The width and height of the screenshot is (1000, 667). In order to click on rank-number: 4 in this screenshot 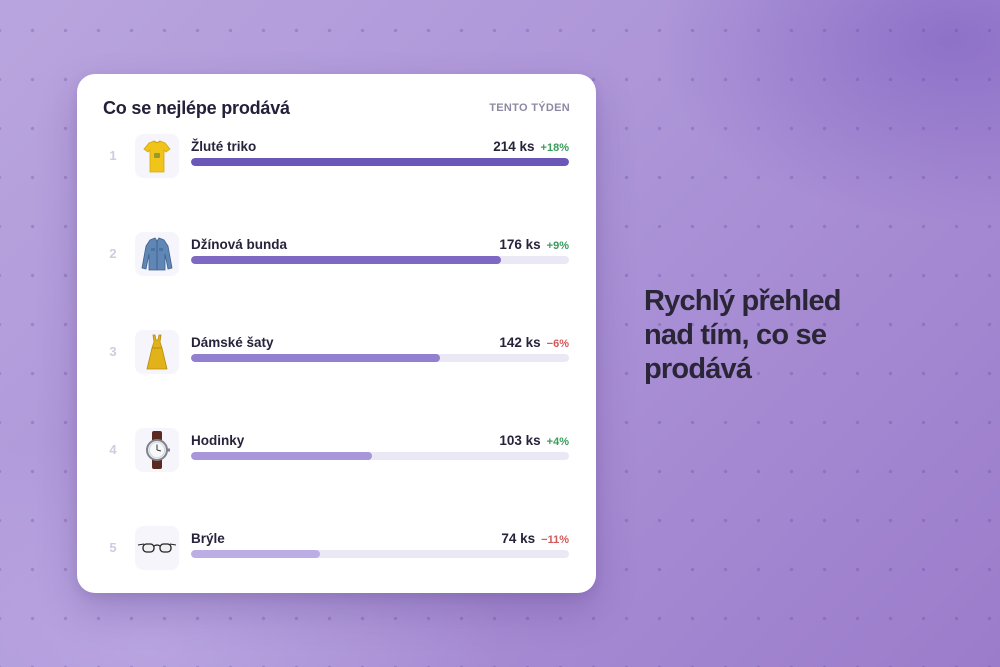, I will do `click(113, 449)`.